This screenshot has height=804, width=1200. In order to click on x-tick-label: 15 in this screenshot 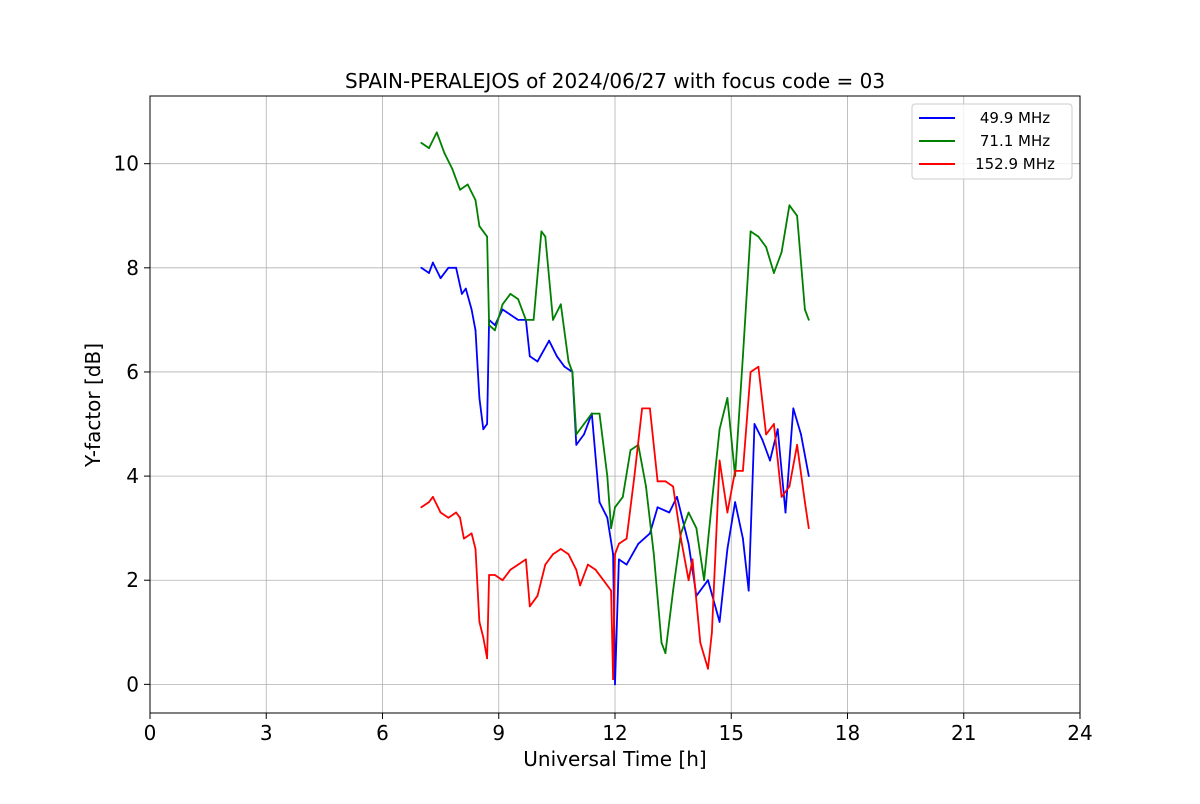, I will do `click(731, 733)`.